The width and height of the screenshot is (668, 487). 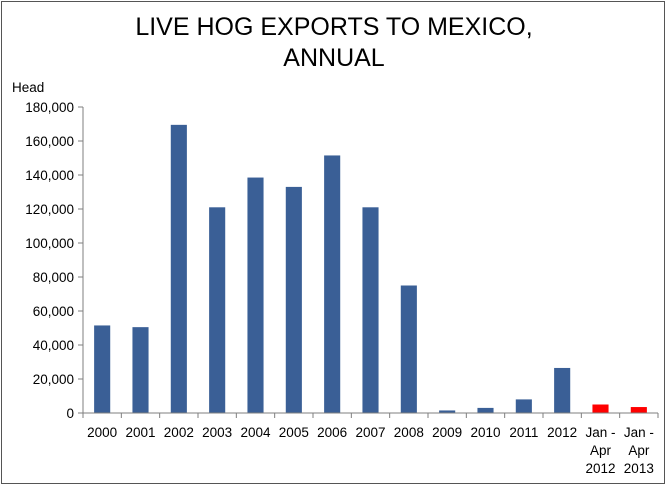 What do you see at coordinates (49, 209) in the screenshot?
I see `y-tick-label: 120,000` at bounding box center [49, 209].